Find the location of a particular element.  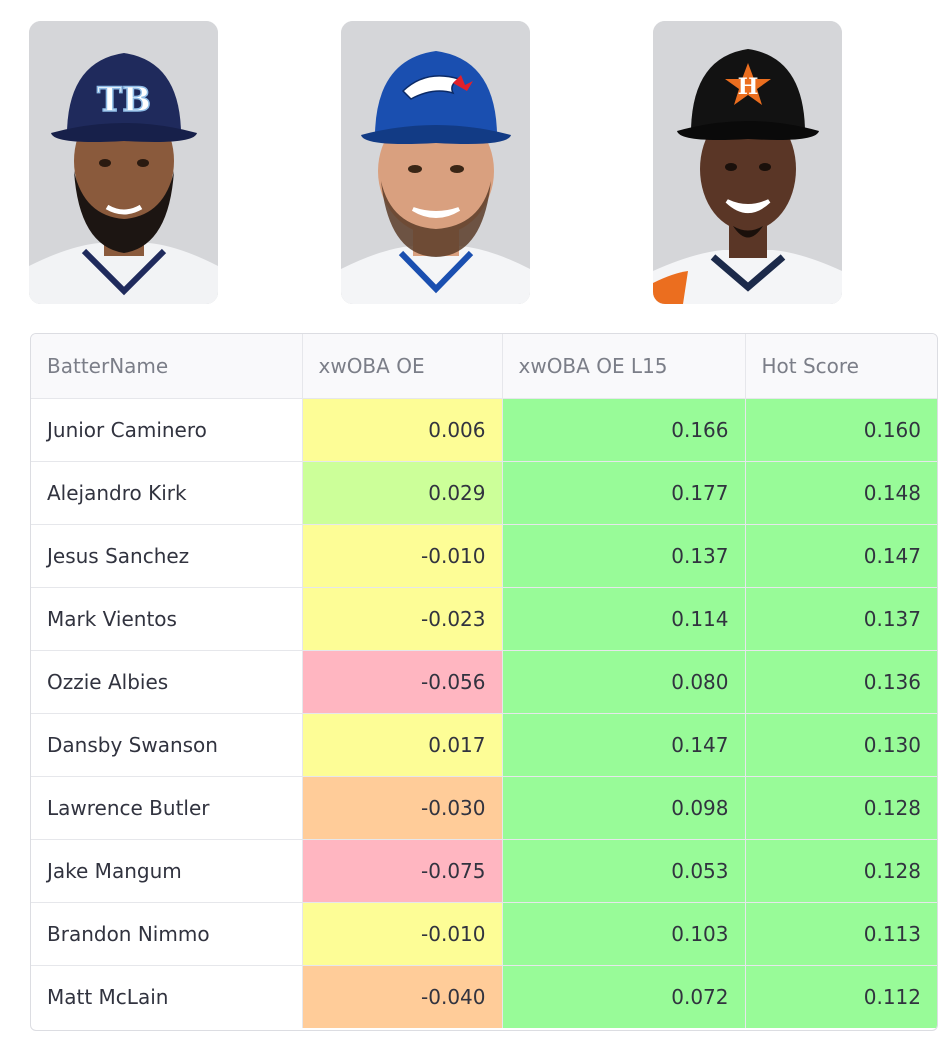

player-headshot-image: TB is located at coordinates (123, 162).